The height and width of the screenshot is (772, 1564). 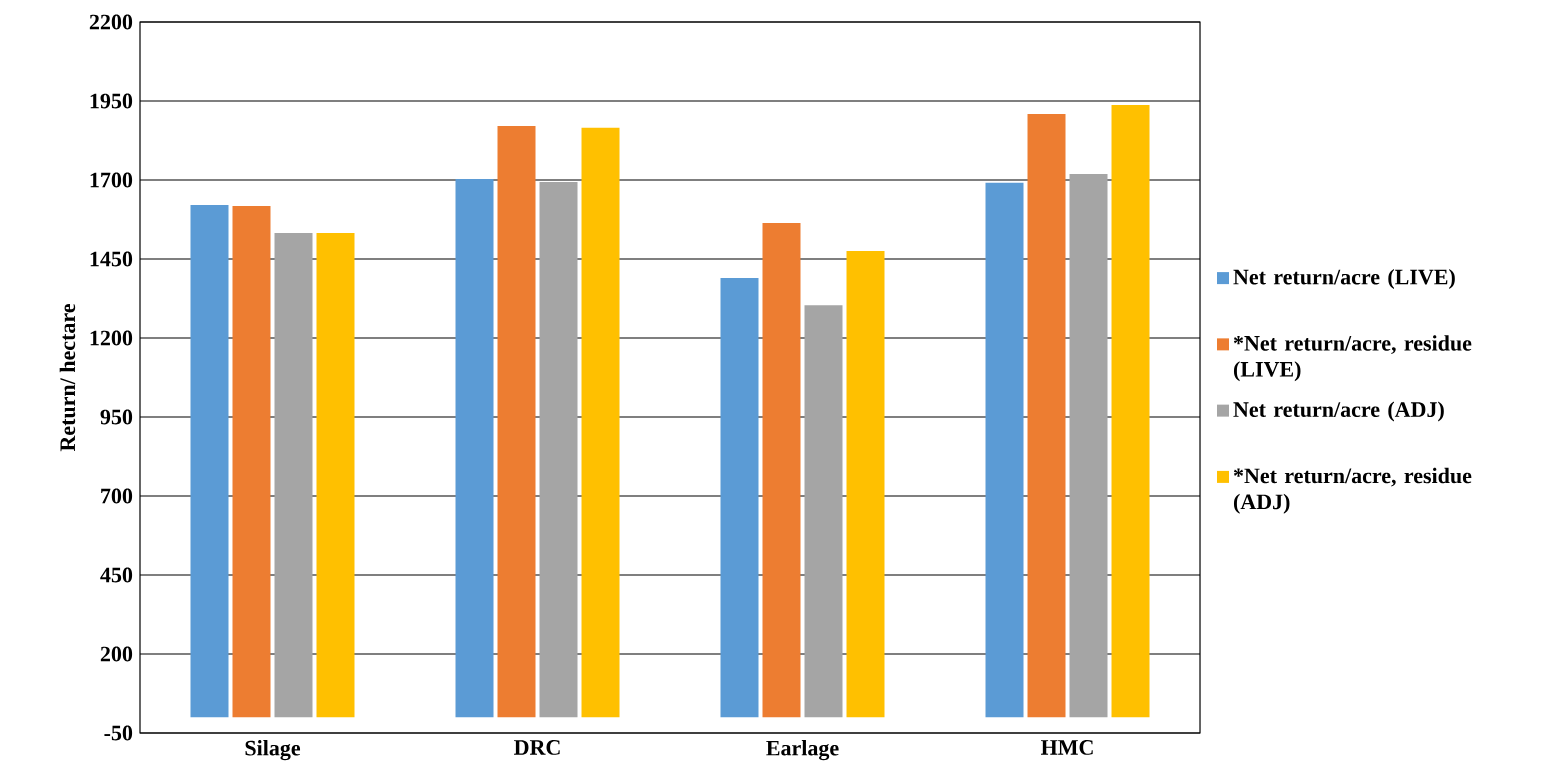 What do you see at coordinates (116, 654) in the screenshot?
I see `y-tick-label: 200` at bounding box center [116, 654].